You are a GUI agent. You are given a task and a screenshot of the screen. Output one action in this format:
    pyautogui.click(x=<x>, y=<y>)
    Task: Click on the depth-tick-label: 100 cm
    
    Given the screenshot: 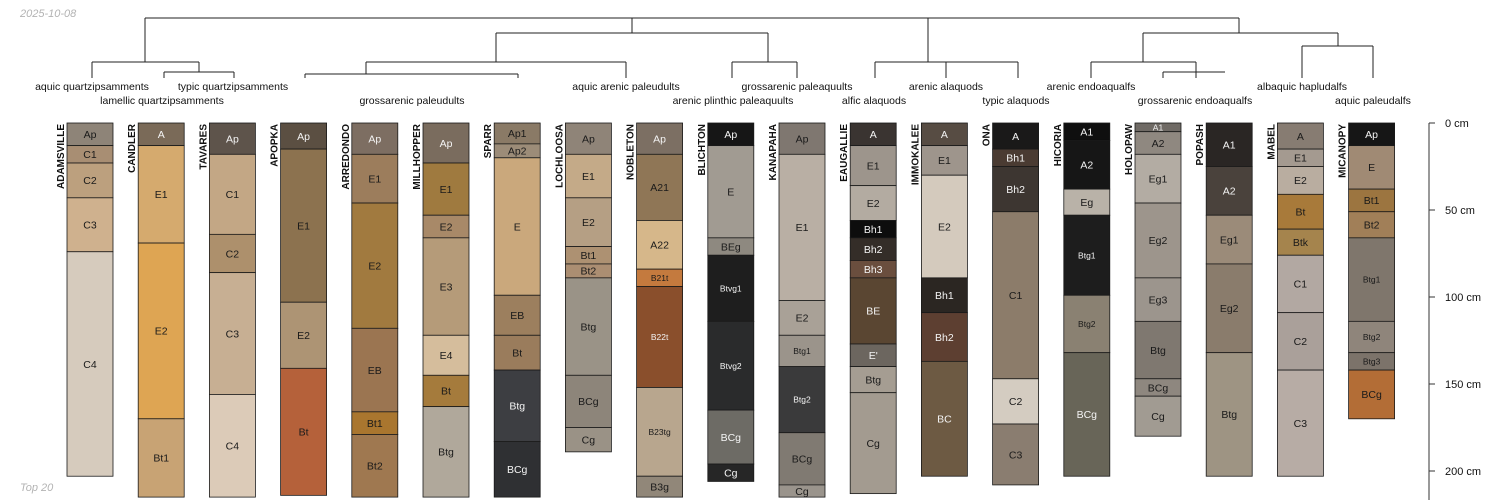 What is the action you would take?
    pyautogui.click(x=1463, y=298)
    